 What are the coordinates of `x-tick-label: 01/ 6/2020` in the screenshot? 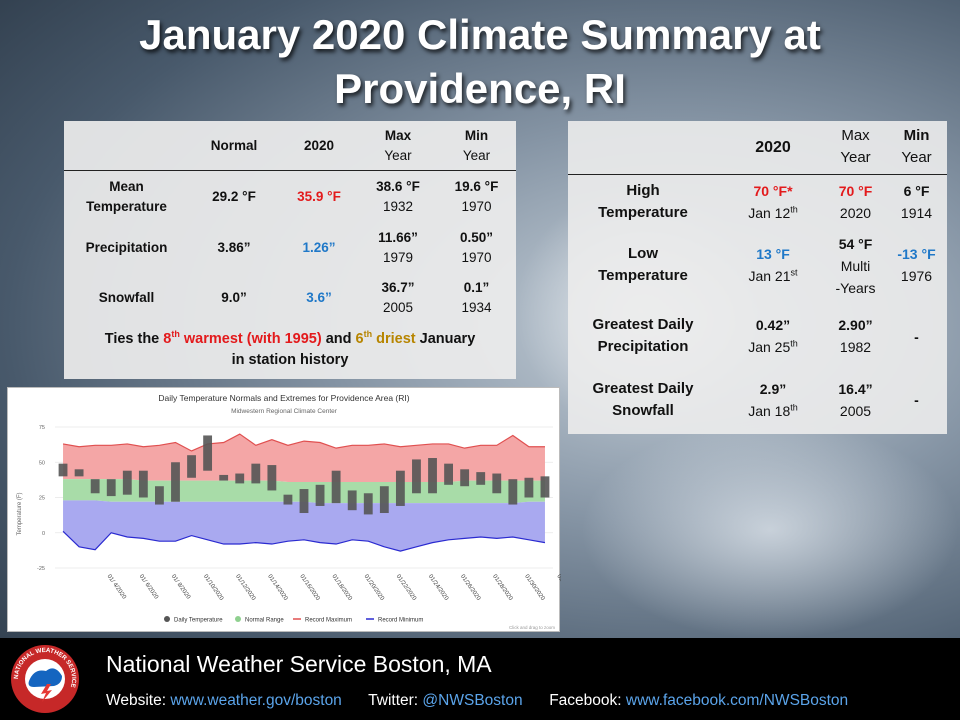 It's located at (149, 587).